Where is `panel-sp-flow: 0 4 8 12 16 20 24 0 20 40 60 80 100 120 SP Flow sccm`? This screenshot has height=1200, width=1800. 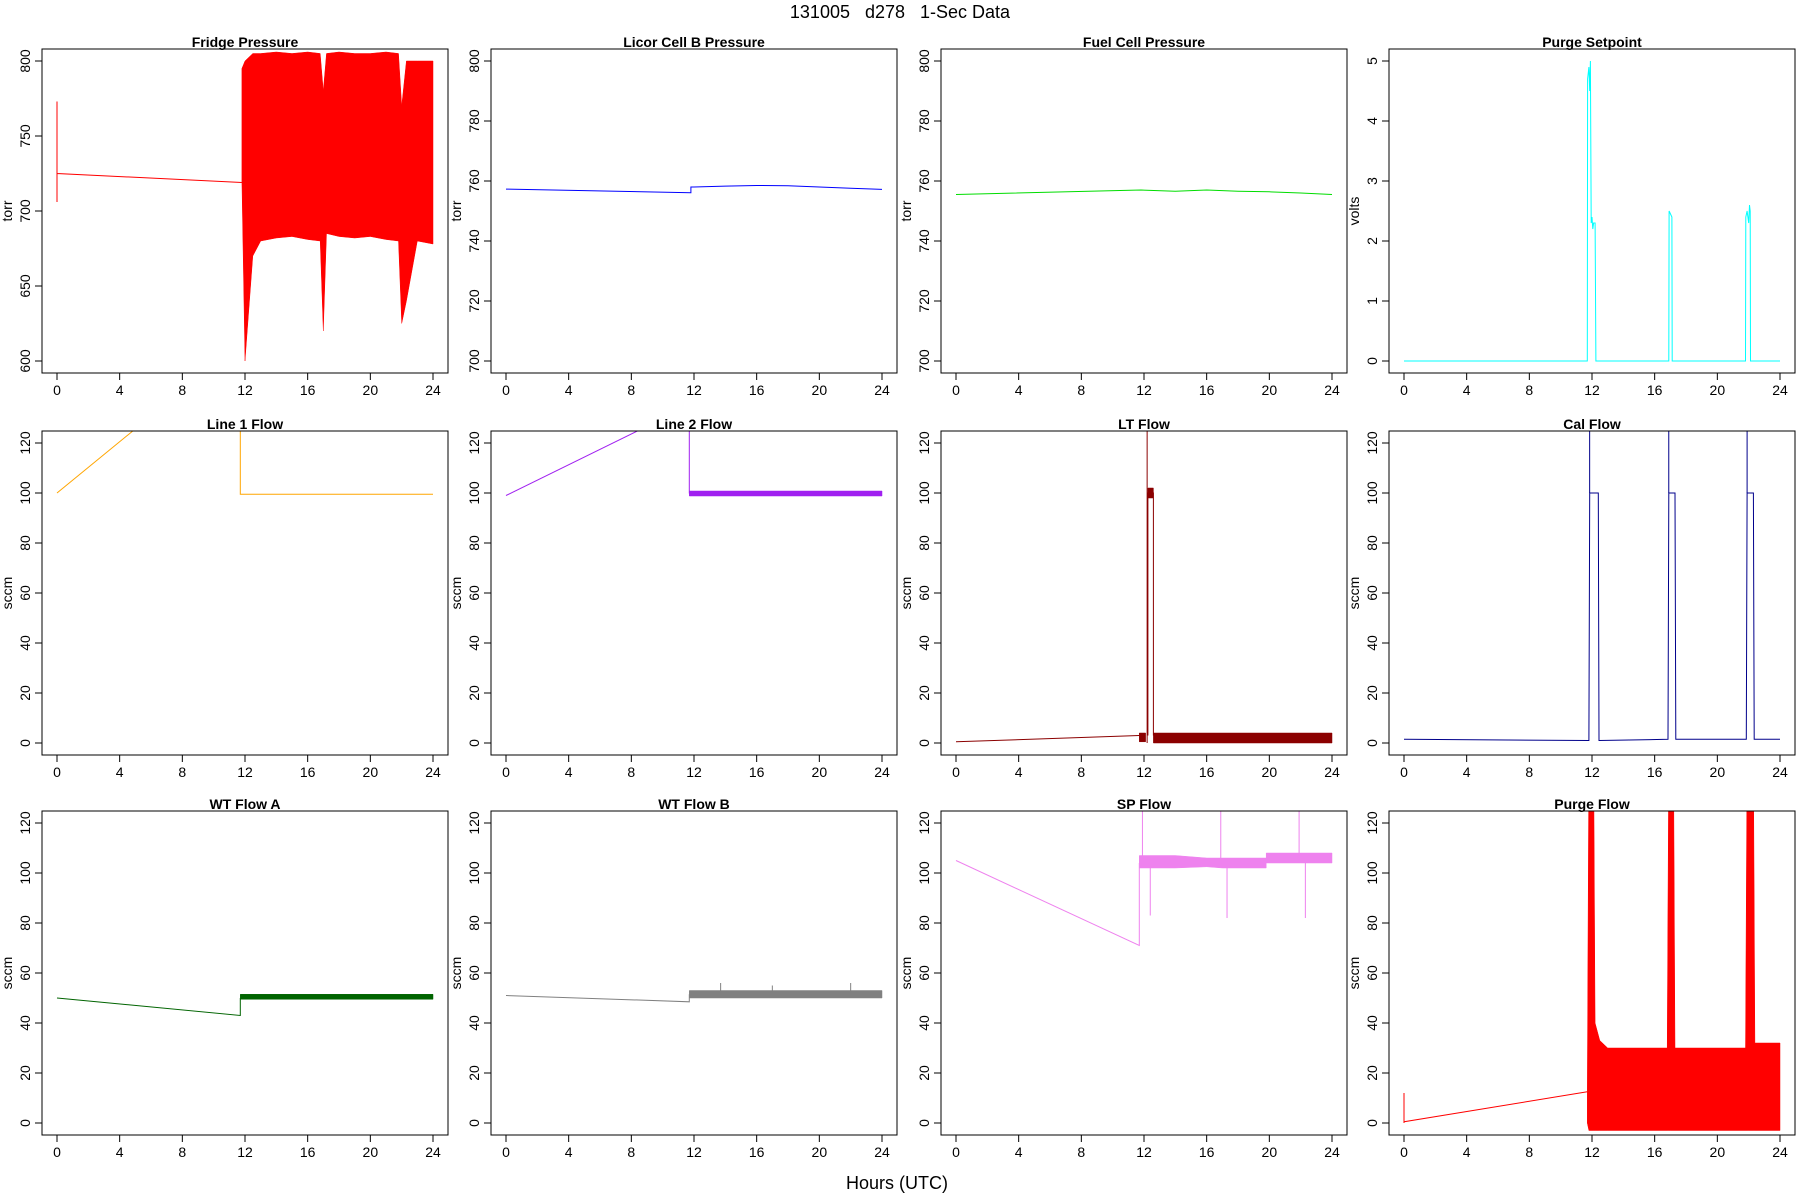
panel-sp-flow: 0 4 8 12 16 20 24 0 20 40 60 80 100 120 SP Flow sccm is located at coordinates (1123, 978).